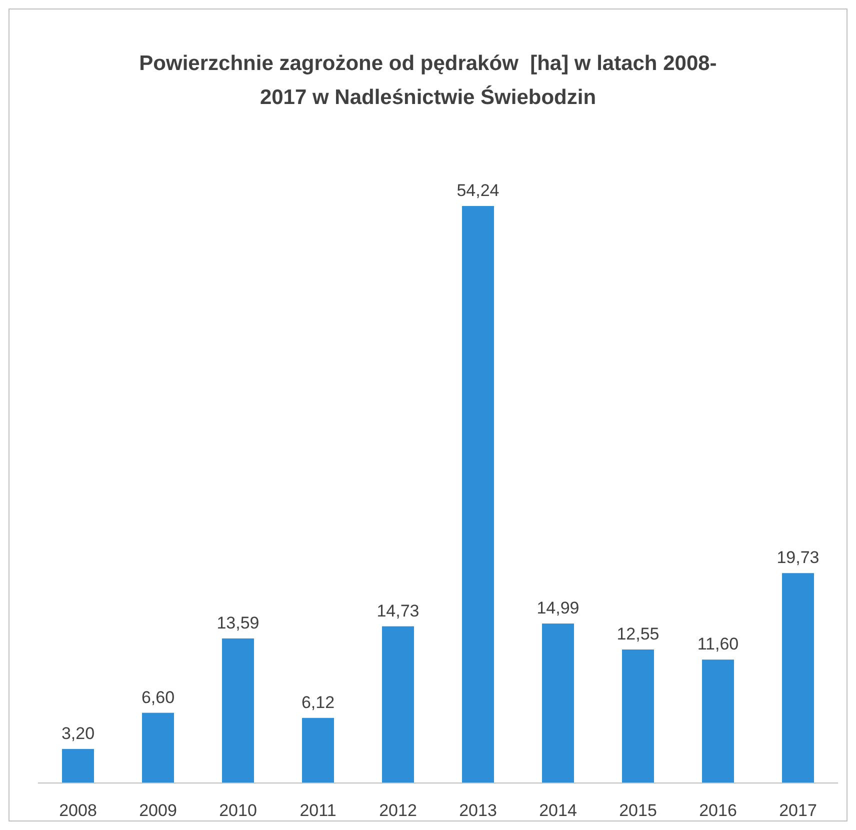 The width and height of the screenshot is (856, 830). I want to click on data-label: 19,73, so click(798, 558).